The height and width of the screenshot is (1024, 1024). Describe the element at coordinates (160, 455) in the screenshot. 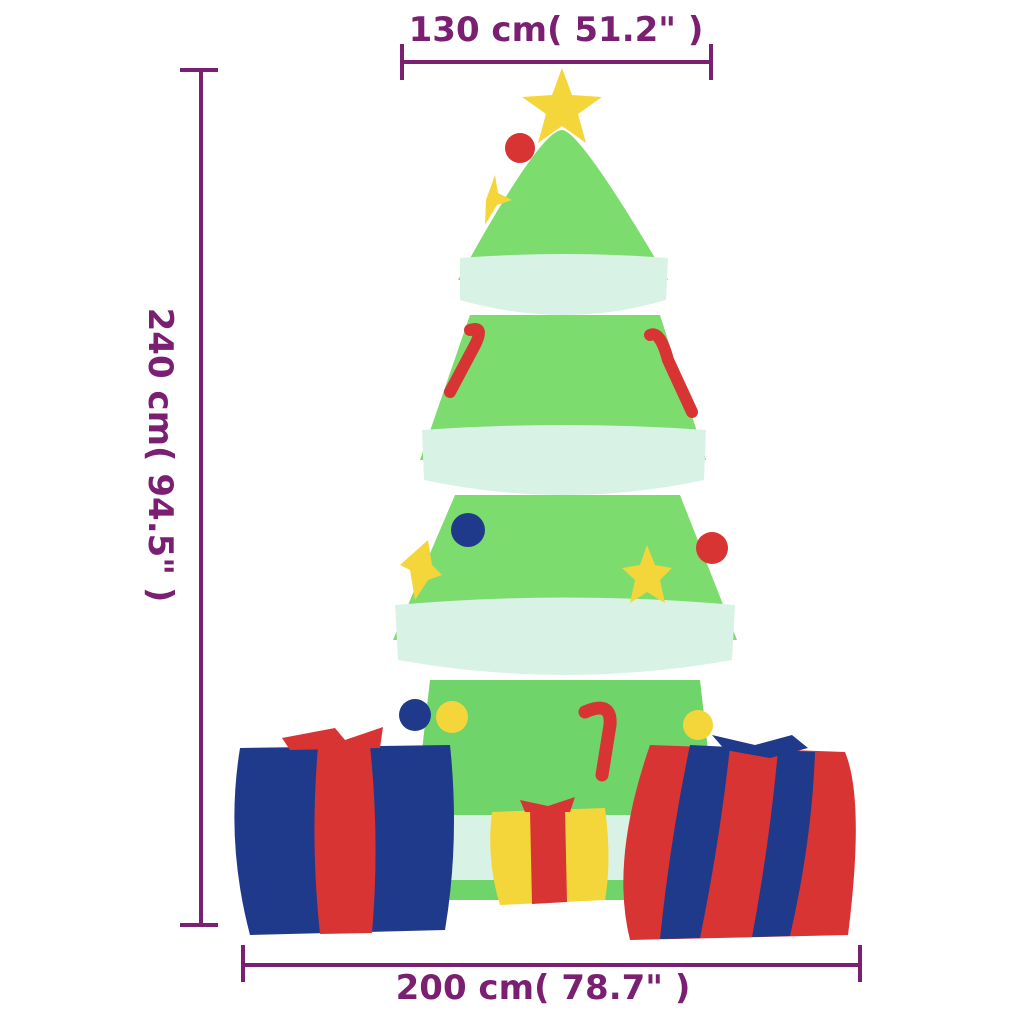

I see `height-label: 240 cm( 94.5" )` at that location.